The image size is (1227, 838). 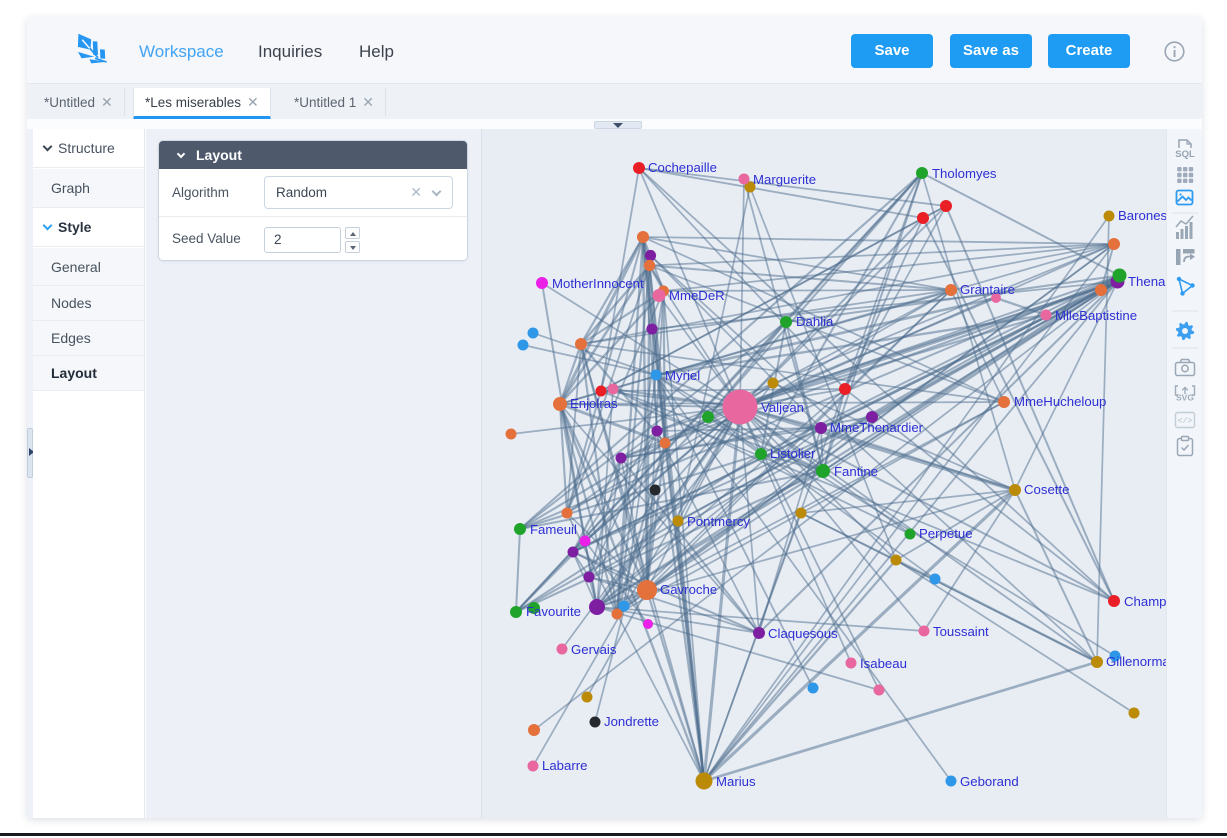 What do you see at coordinates (1096, 315) in the screenshot?
I see `svg-text: MlleBaptistine` at bounding box center [1096, 315].